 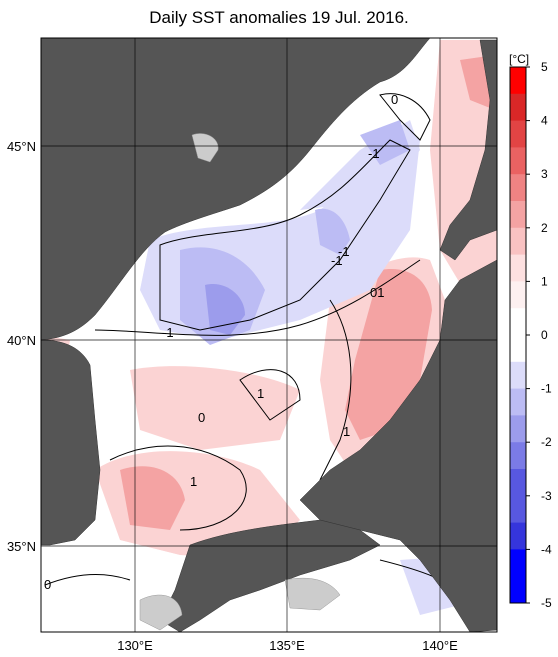 What do you see at coordinates (519, 59) in the screenshot?
I see `colorbar-unit: [°C]` at bounding box center [519, 59].